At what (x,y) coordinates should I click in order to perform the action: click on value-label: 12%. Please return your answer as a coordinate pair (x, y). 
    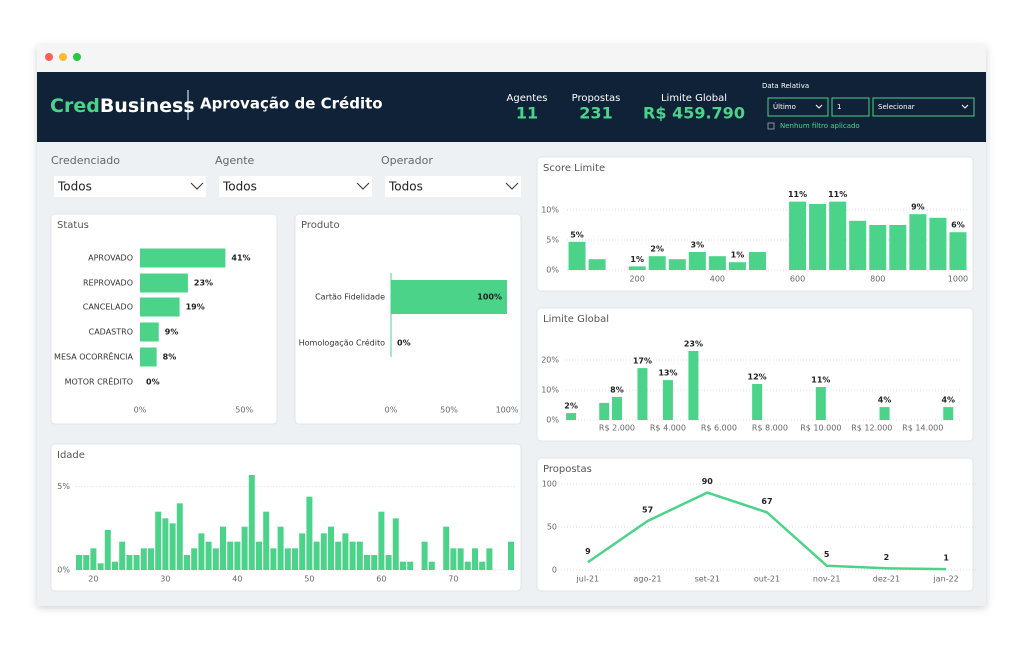
    Looking at the image, I should click on (757, 377).